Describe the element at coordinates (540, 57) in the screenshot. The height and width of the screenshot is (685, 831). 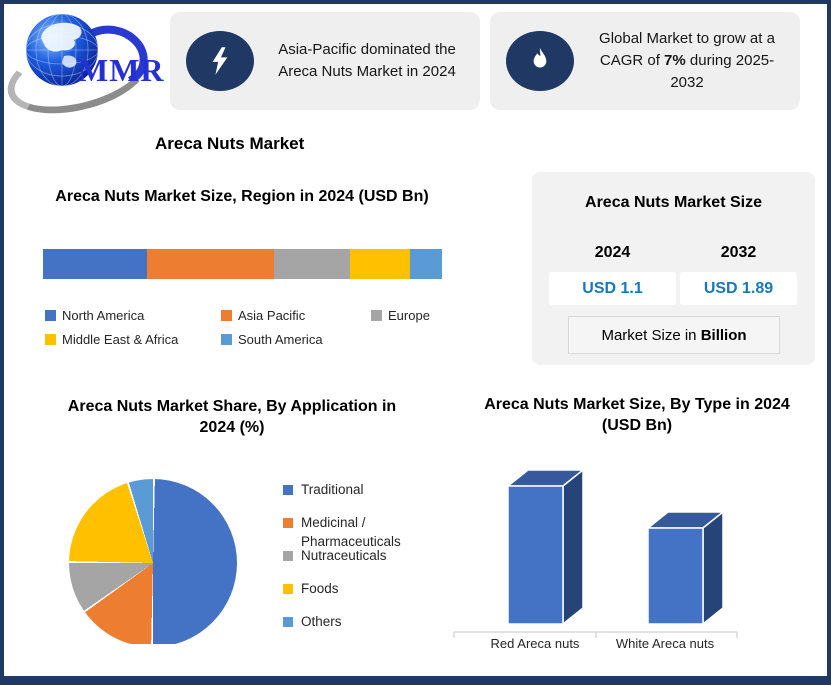
I see `flame-icon` at that location.